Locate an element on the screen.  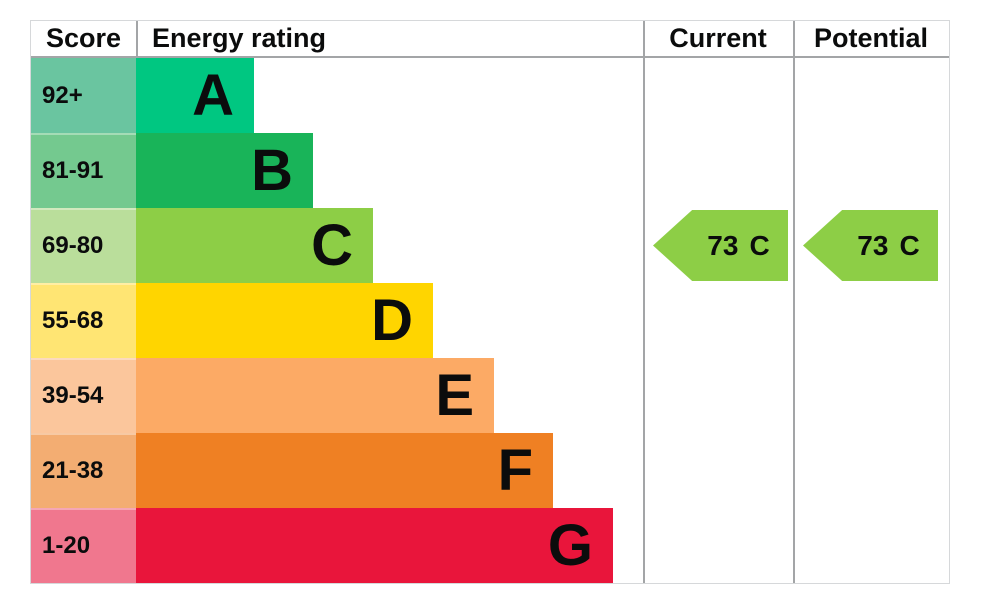
band-letter-a: A is located at coordinates (213, 95).